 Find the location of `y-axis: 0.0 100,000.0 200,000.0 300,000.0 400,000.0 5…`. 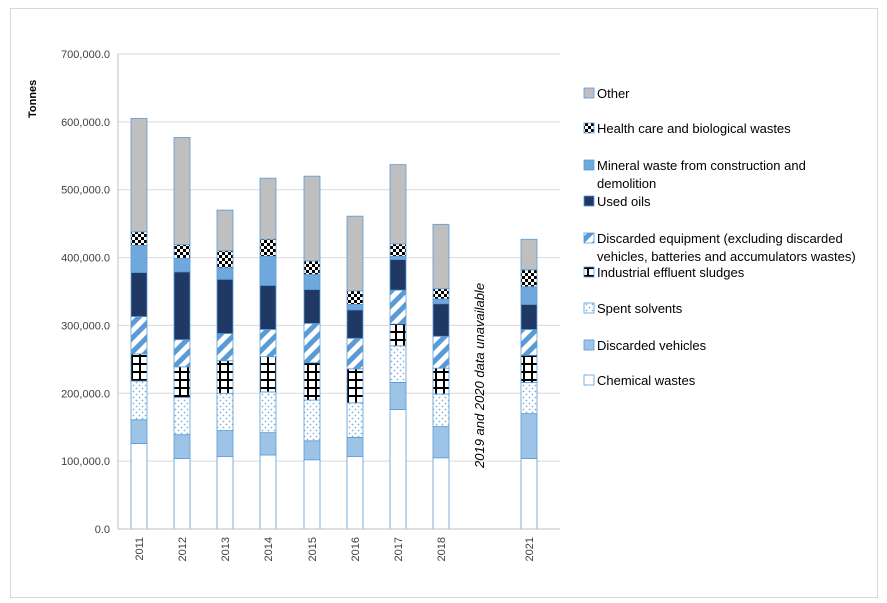

y-axis: 0.0 100,000.0 200,000.0 300,000.0 400,000.0 5… is located at coordinates (90, 292).